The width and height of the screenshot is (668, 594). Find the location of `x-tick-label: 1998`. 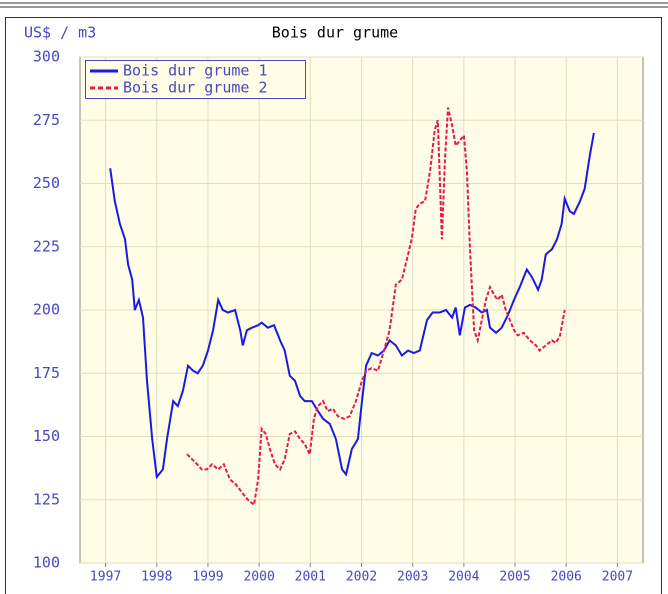

x-tick-label: 1998 is located at coordinates (156, 577).